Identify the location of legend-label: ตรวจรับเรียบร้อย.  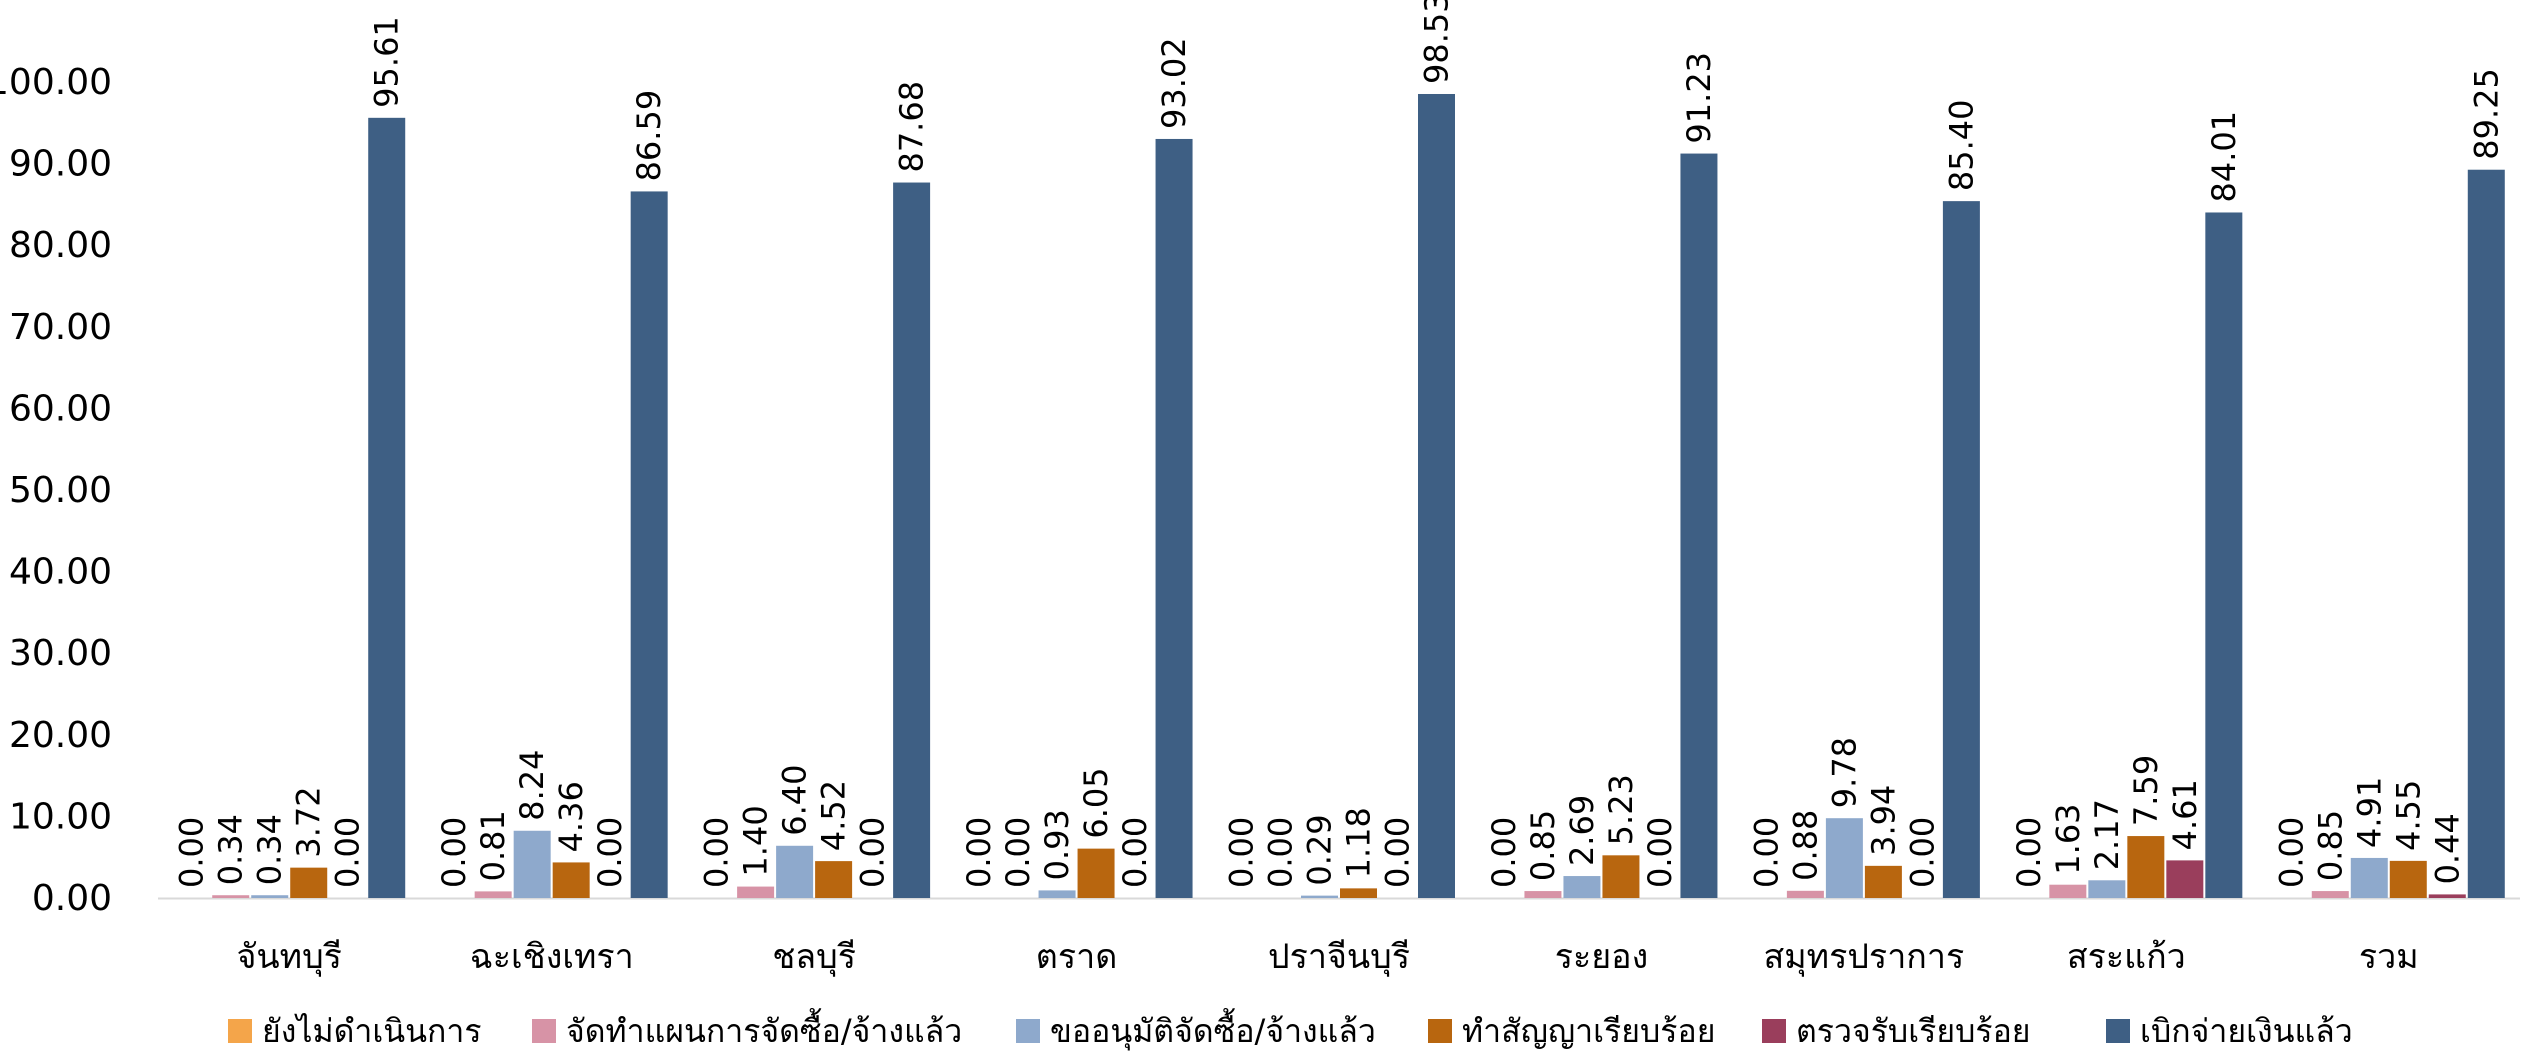
(1913, 1031).